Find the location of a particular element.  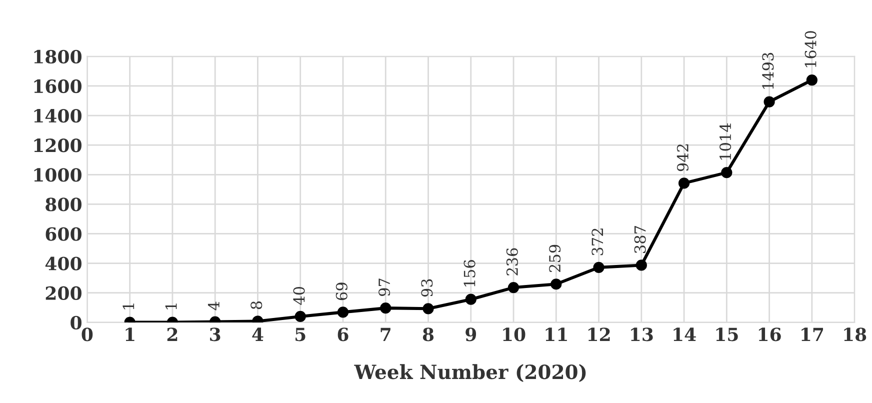

x-tick-label: 1 is located at coordinates (130, 334).